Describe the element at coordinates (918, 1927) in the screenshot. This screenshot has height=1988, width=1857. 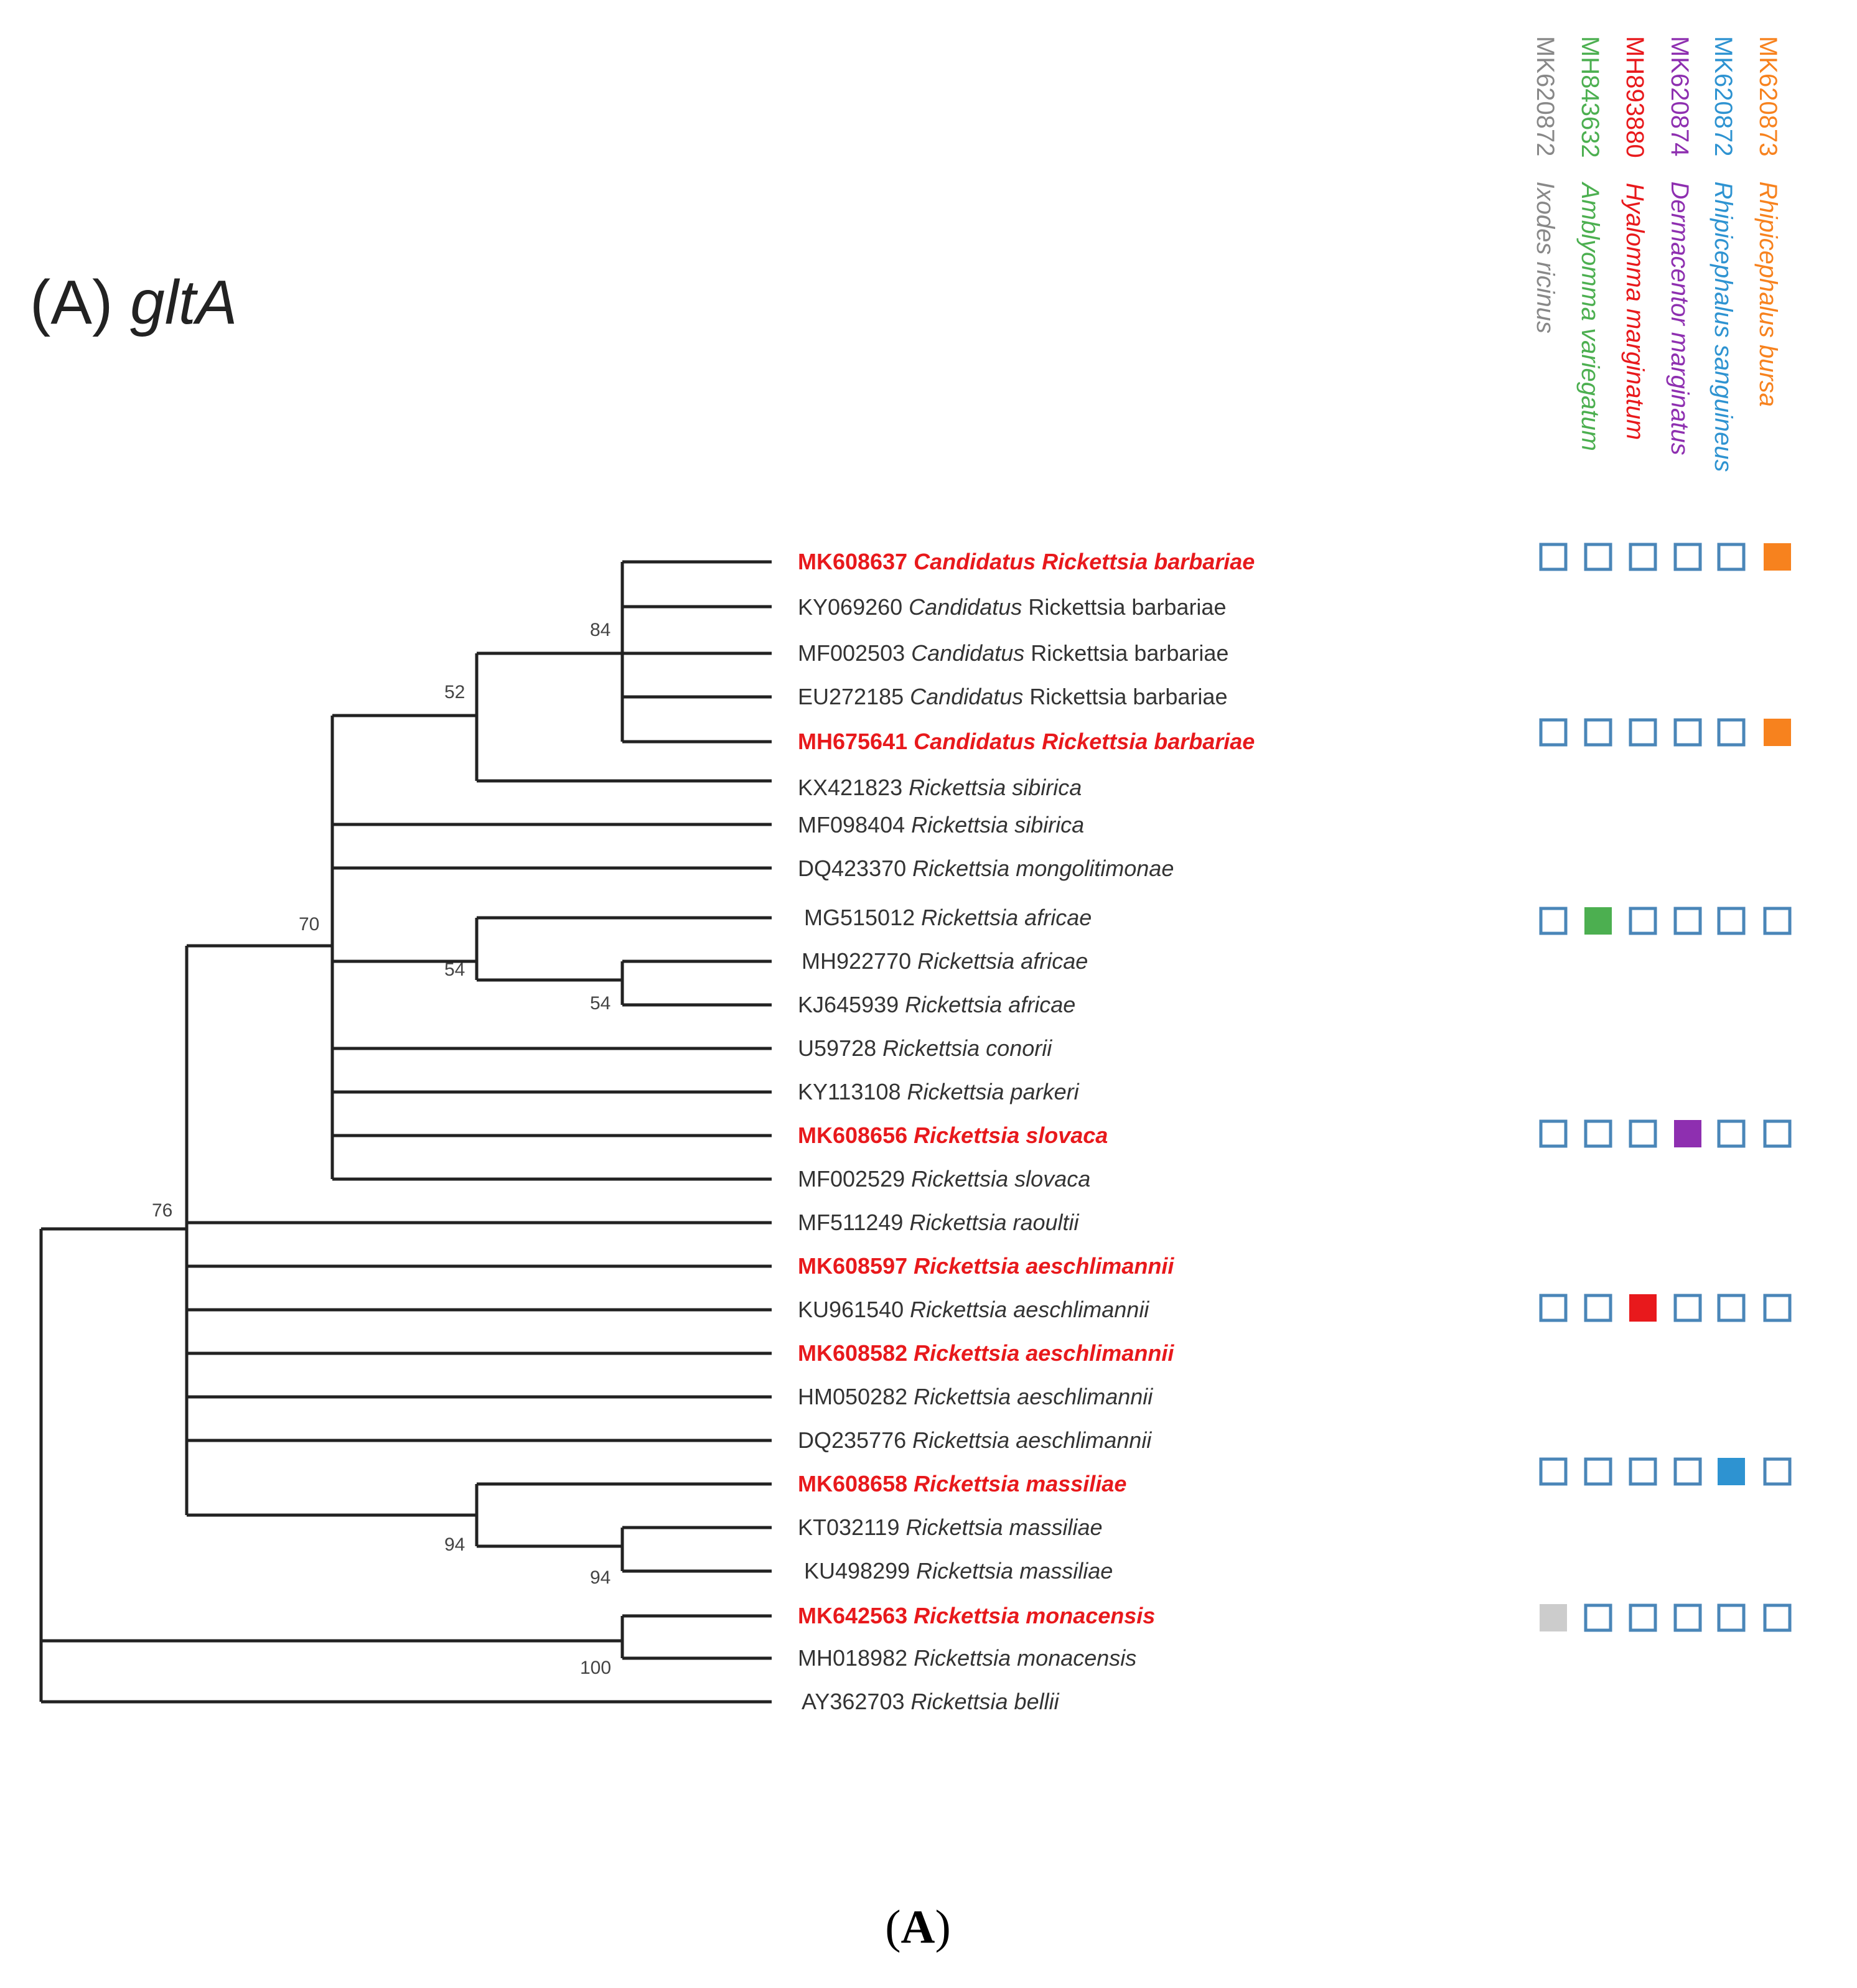
I see `figure-caption: (A)` at that location.